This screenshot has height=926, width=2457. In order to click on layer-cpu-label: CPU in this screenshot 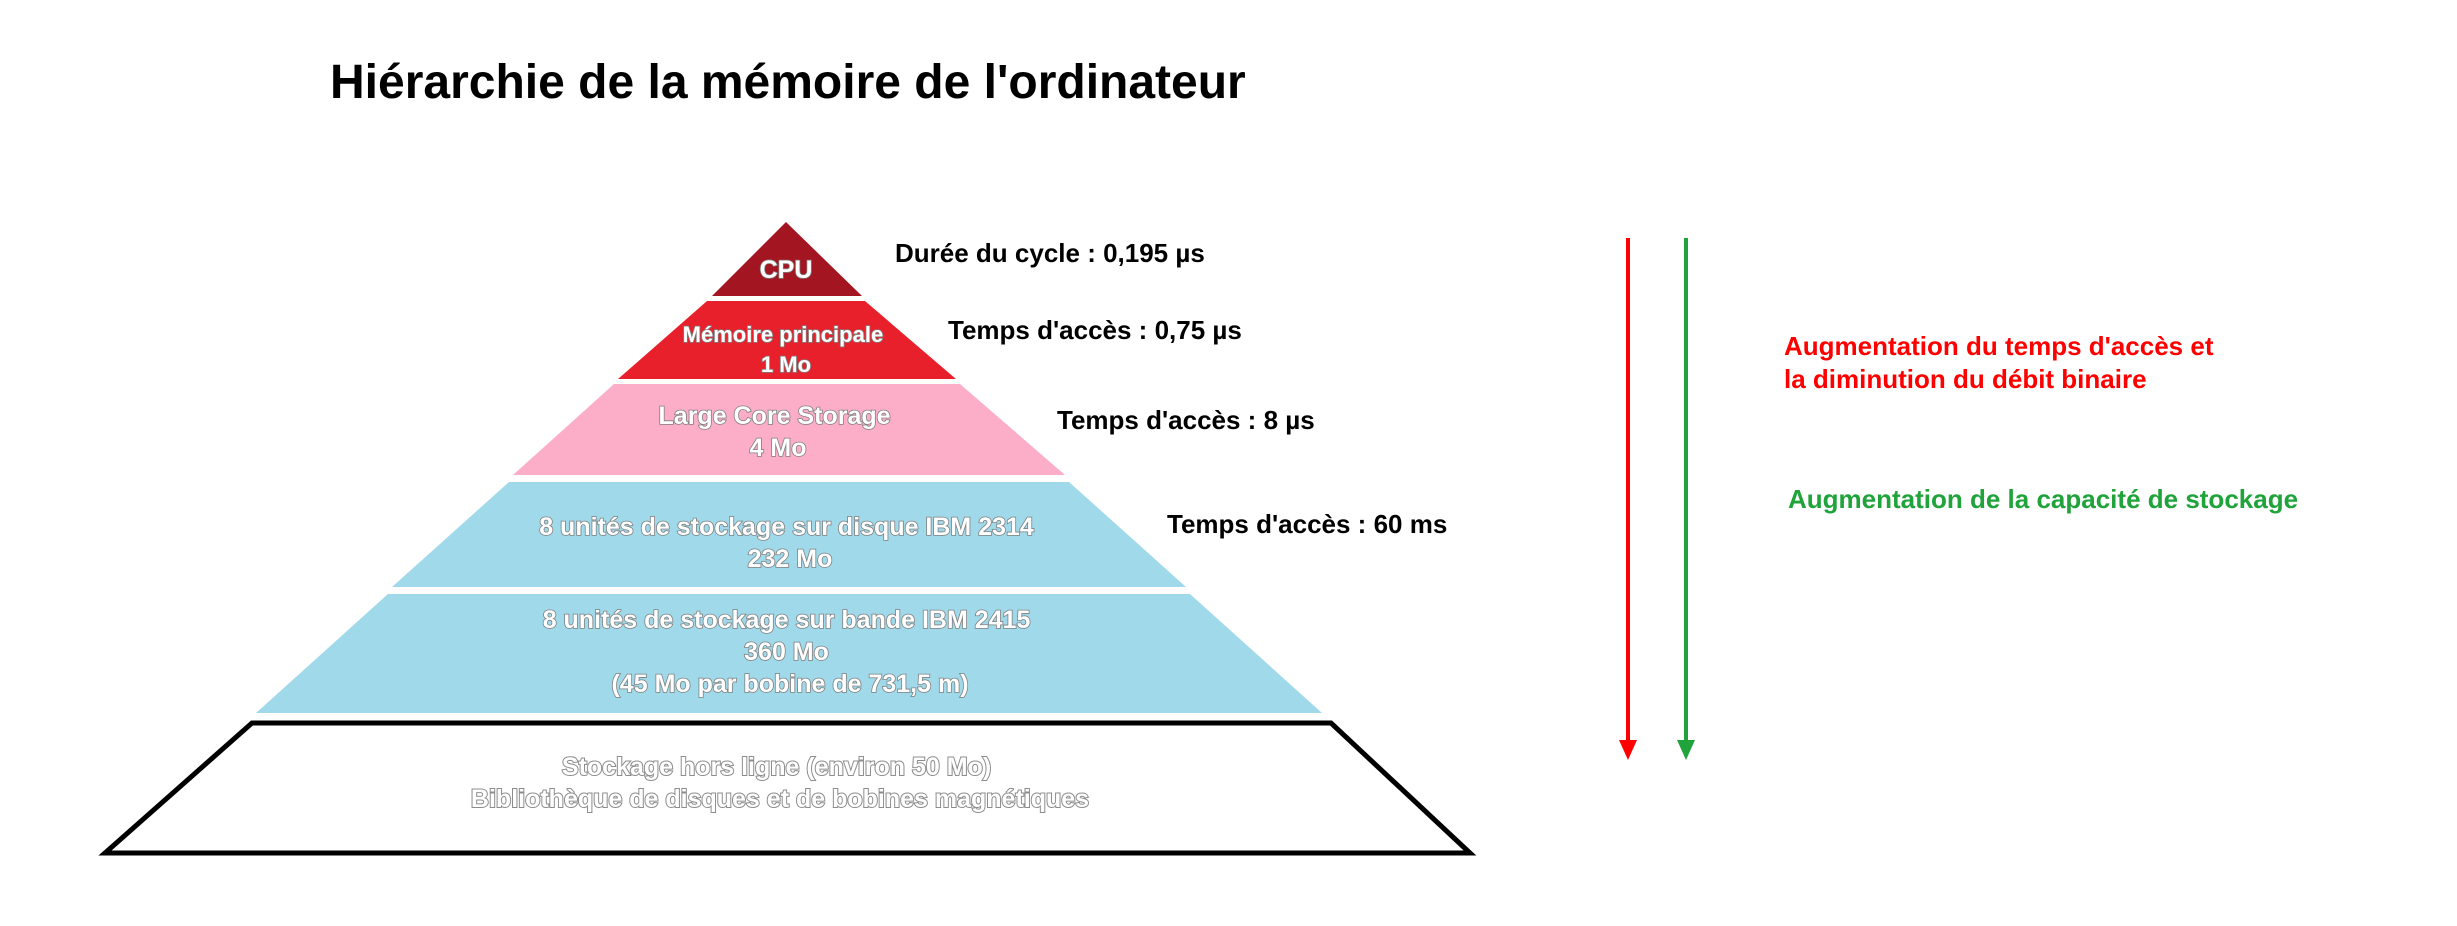, I will do `click(786, 270)`.